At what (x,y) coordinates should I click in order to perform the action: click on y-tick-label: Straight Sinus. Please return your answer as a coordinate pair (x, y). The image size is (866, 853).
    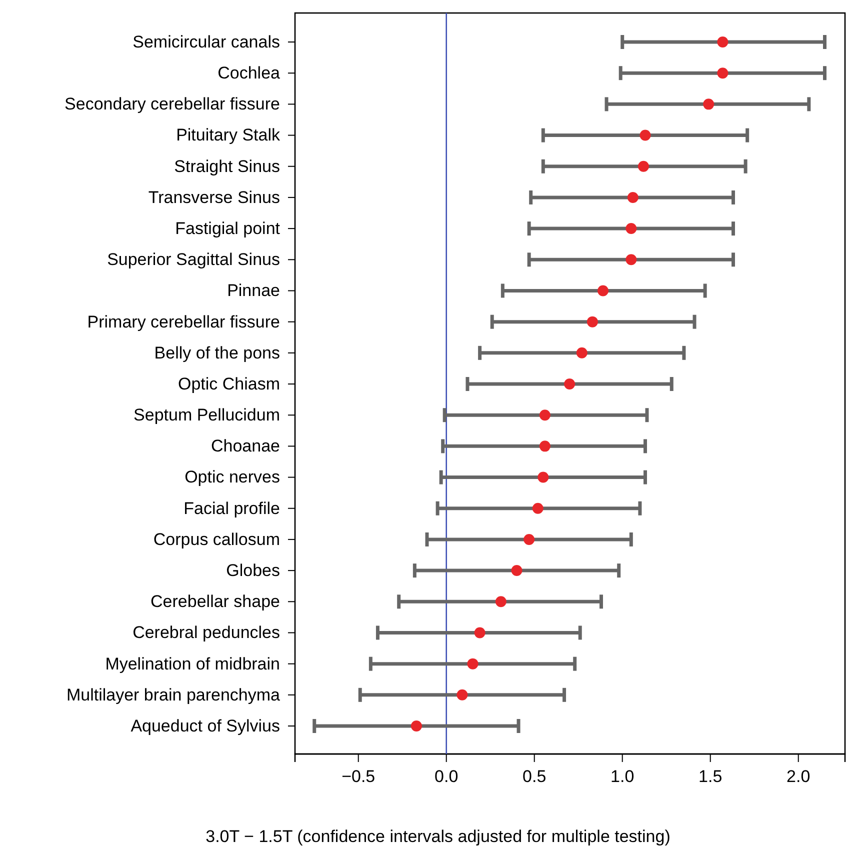
    Looking at the image, I should click on (227, 166).